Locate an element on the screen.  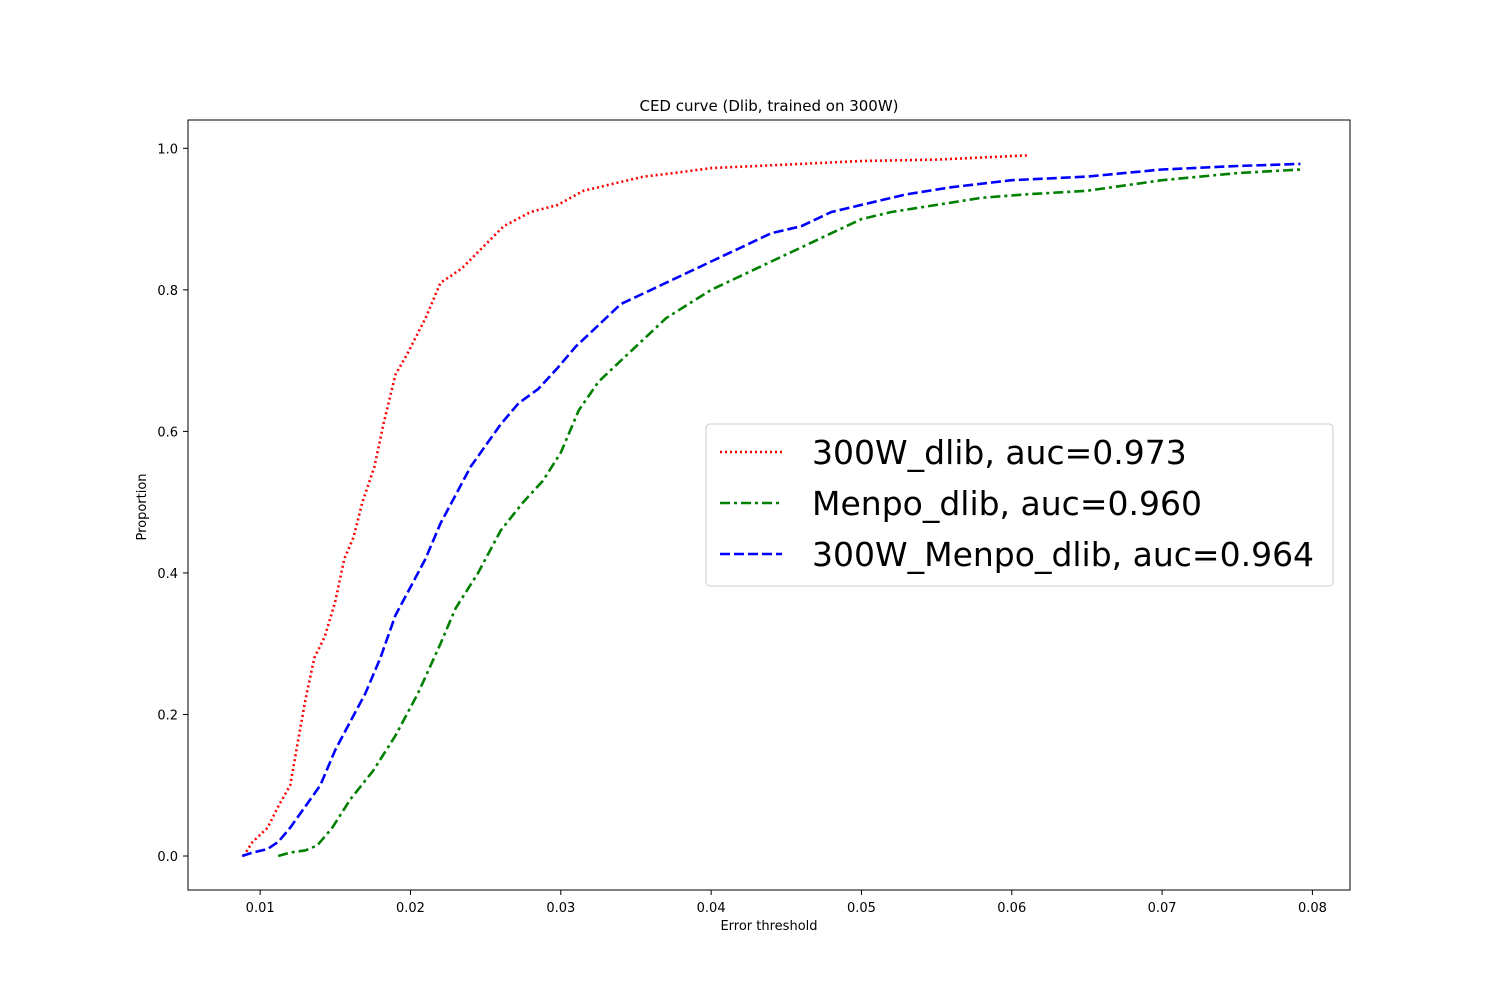
x-tick-label: 0.07 is located at coordinates (1162, 908).